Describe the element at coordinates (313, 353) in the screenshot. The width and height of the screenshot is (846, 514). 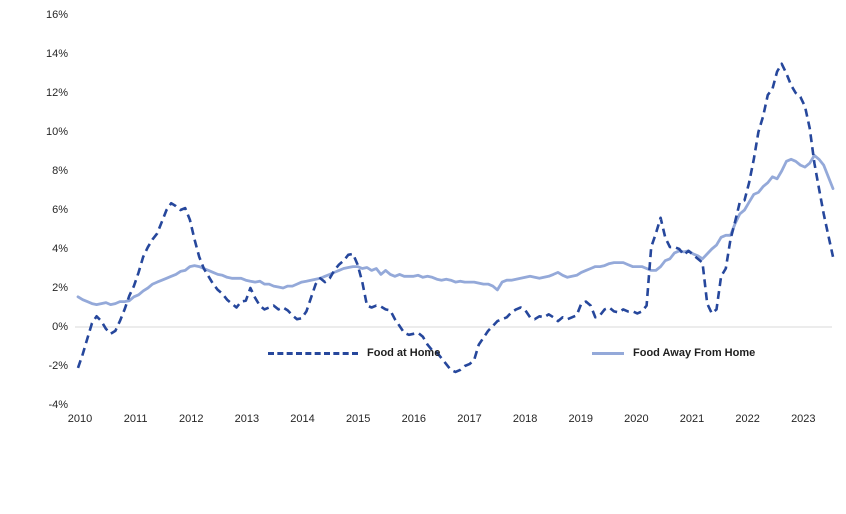
I see `food-at-home-legend-swatch` at that location.